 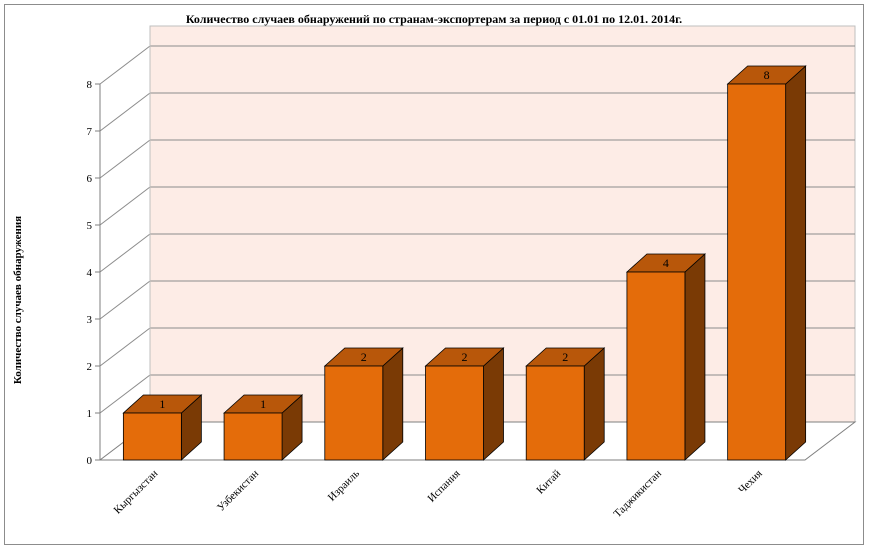 What do you see at coordinates (238, 491) in the screenshot?
I see `category-label: Узбекистан` at bounding box center [238, 491].